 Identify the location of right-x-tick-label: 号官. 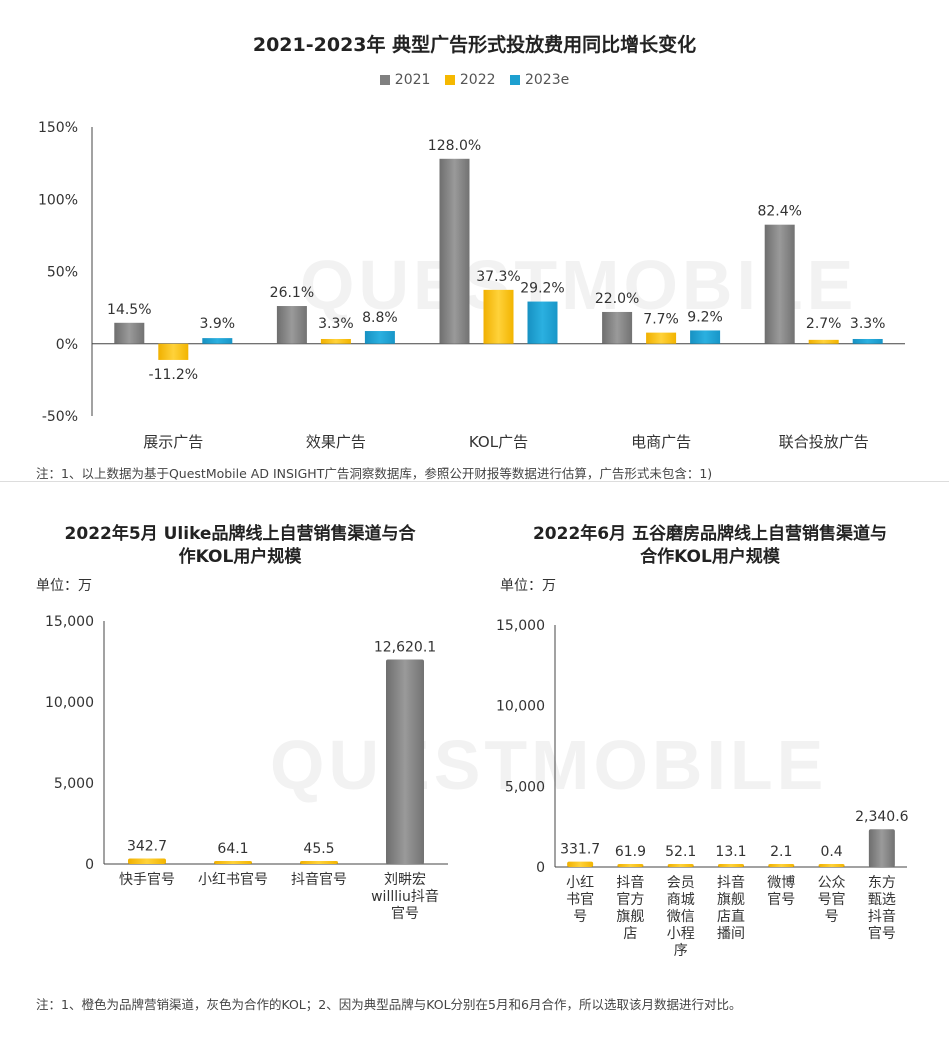
(832, 900).